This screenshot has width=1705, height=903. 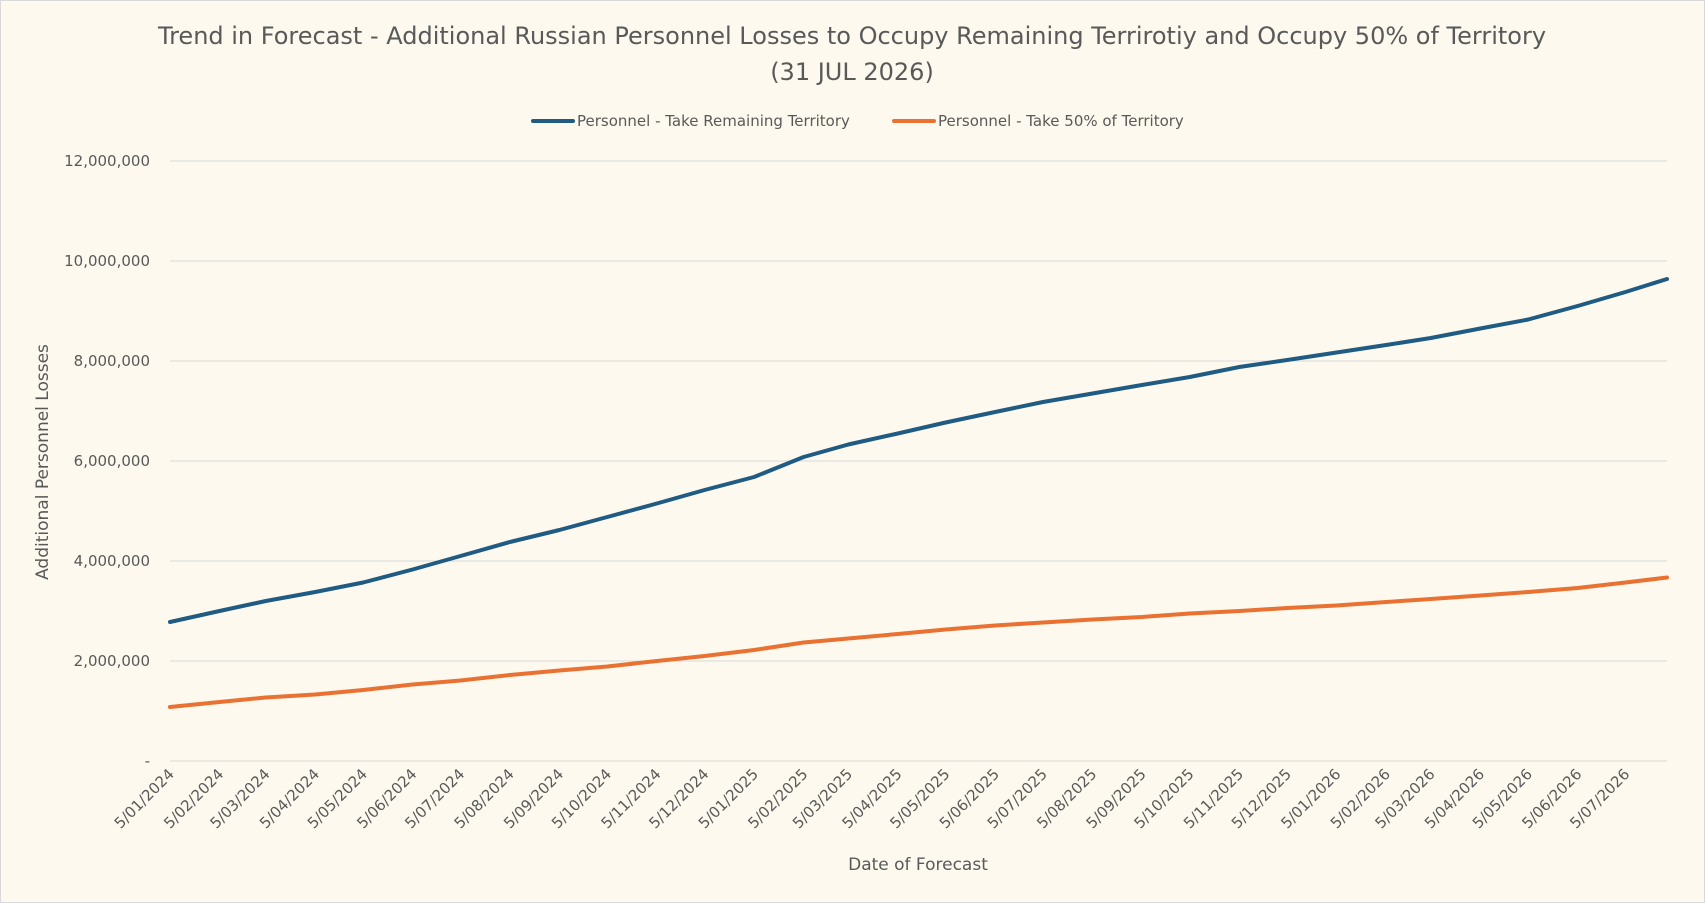 I want to click on y-tick-label: 2,000,000, so click(x=112, y=661).